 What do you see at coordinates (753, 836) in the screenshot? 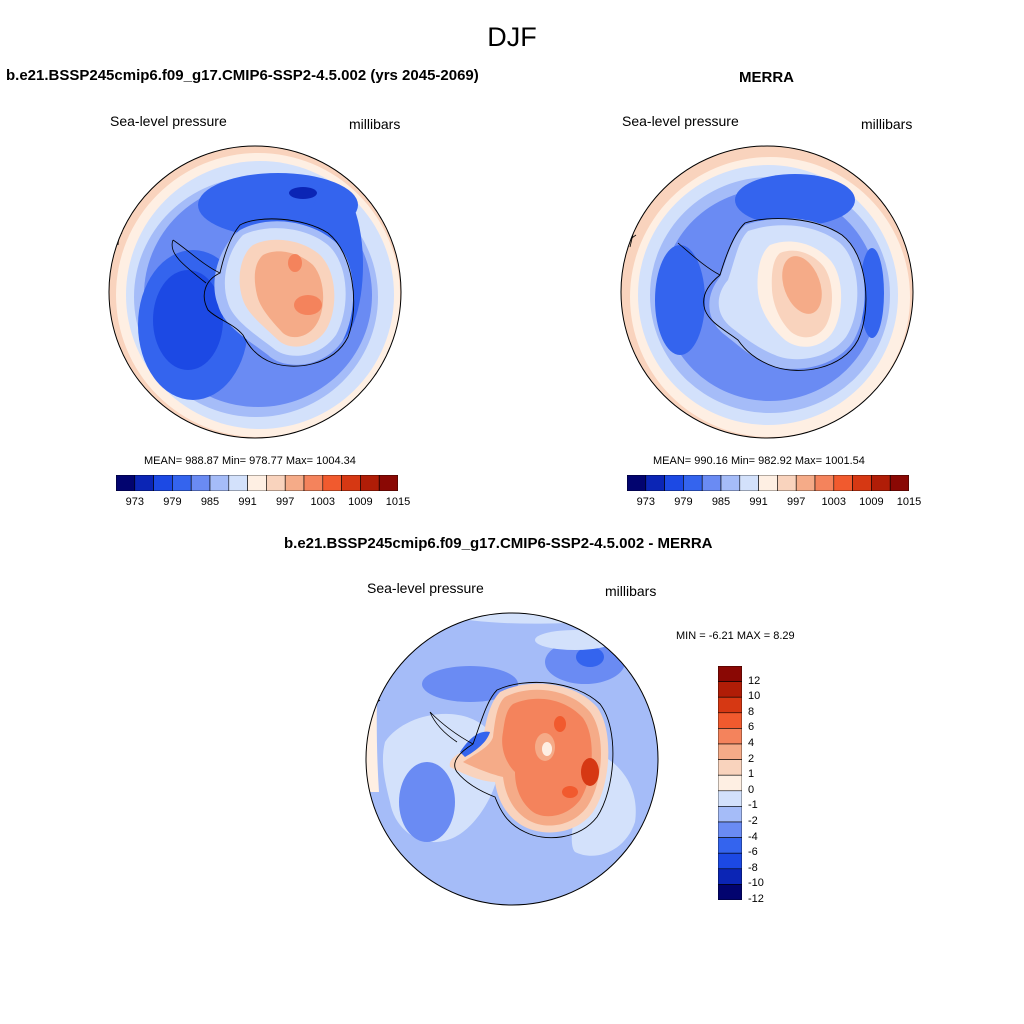
I see `colorbar-tick-label: -4` at bounding box center [753, 836].